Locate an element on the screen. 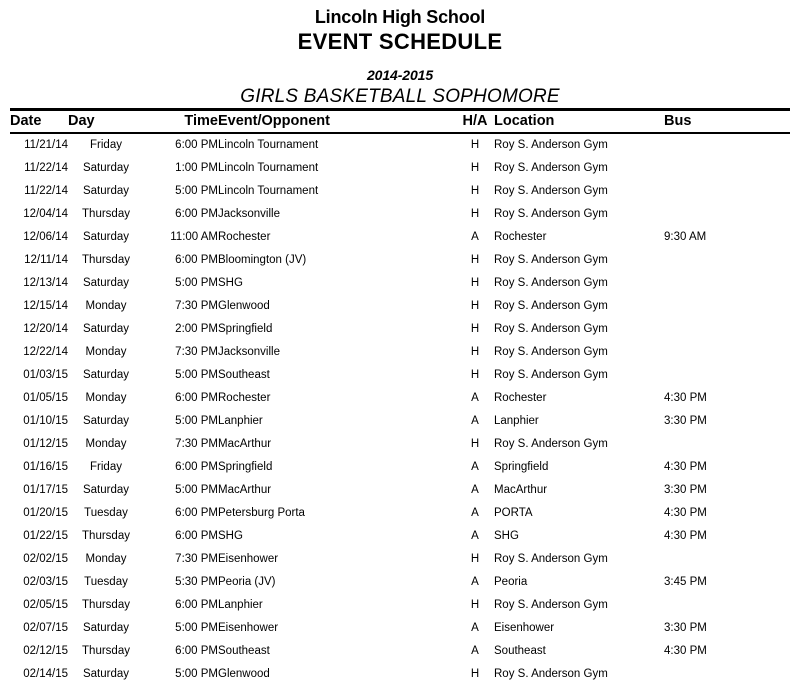 The height and width of the screenshot is (698, 800). cell-date: 02/14/15 is located at coordinates (45, 674).